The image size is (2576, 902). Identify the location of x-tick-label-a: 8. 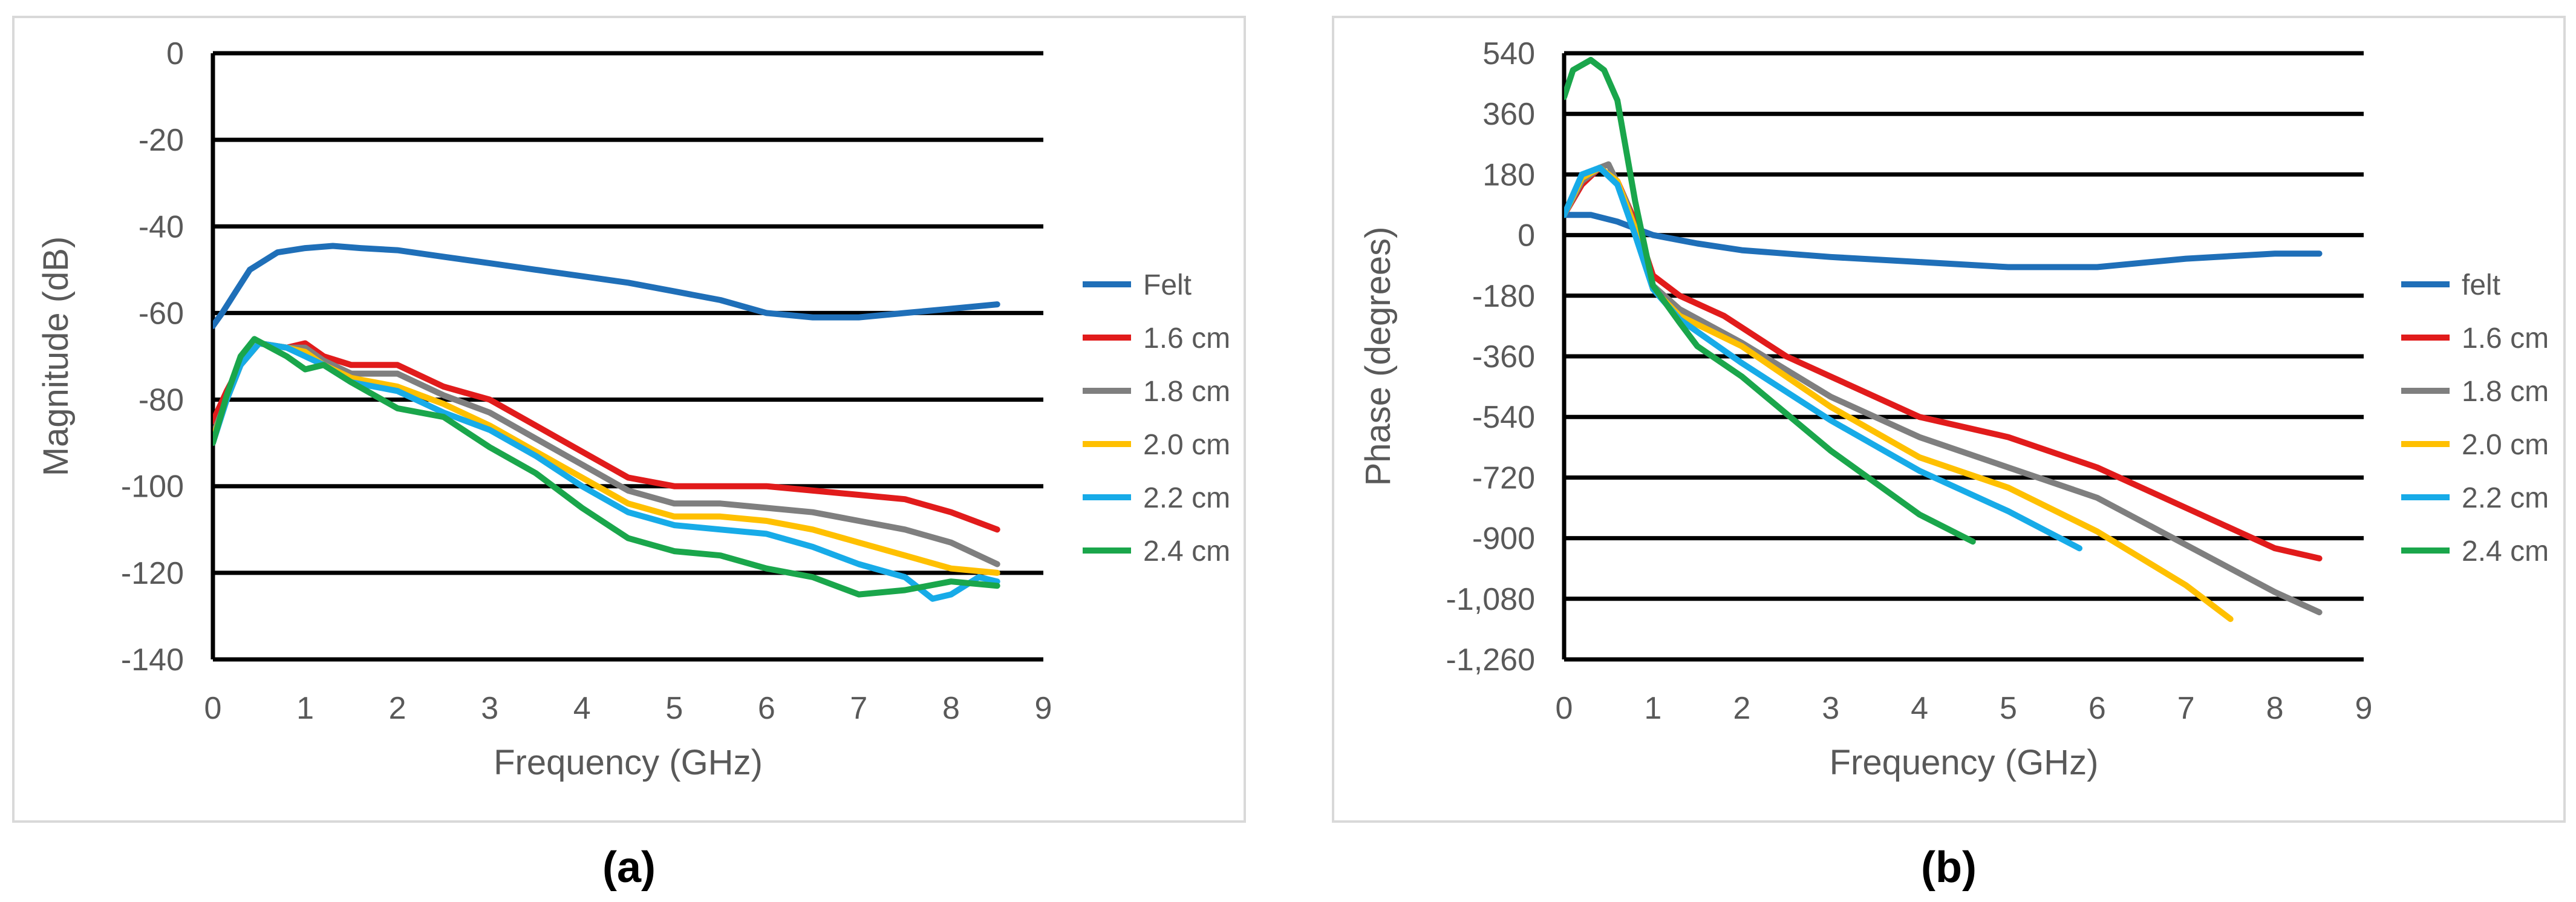
(951, 709).